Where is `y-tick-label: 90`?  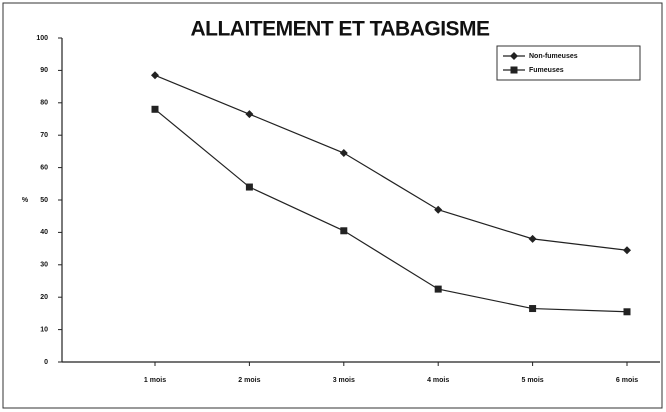
y-tick-label: 90 is located at coordinates (44, 70).